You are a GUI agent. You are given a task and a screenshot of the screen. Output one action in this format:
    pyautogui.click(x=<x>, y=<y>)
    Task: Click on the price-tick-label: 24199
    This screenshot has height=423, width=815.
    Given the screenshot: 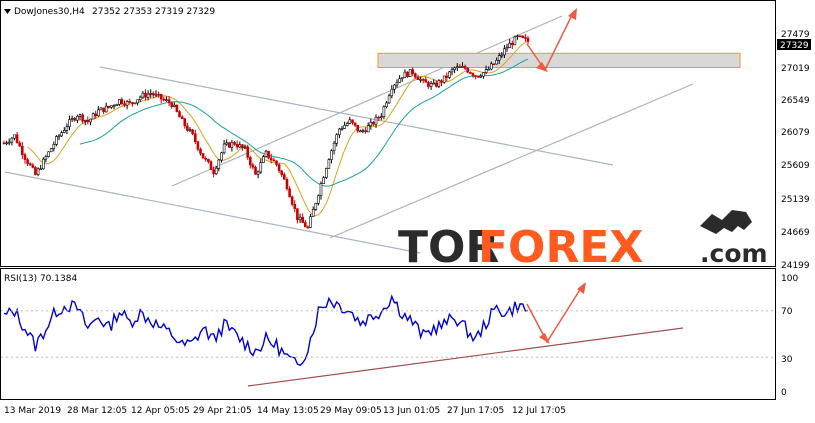 What is the action you would take?
    pyautogui.click(x=795, y=266)
    